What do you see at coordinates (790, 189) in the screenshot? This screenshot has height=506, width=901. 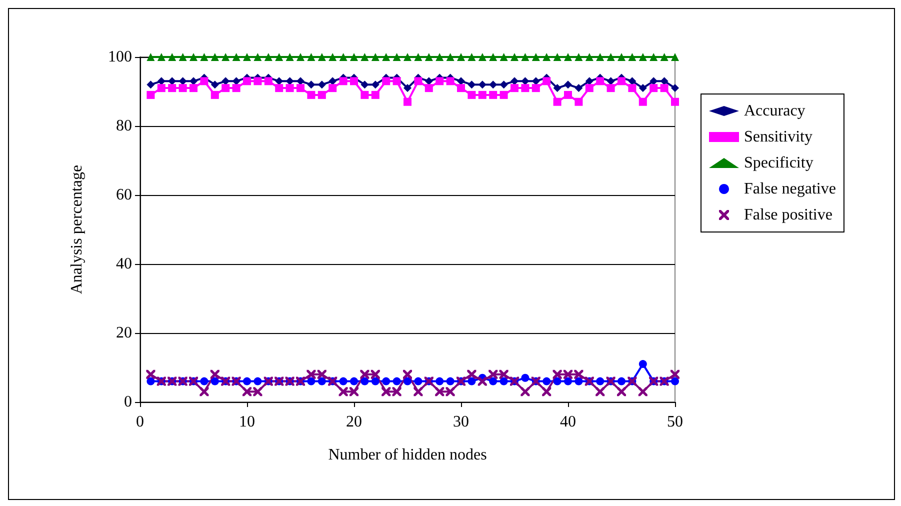 I see `legend-label: False negative` at bounding box center [790, 189].